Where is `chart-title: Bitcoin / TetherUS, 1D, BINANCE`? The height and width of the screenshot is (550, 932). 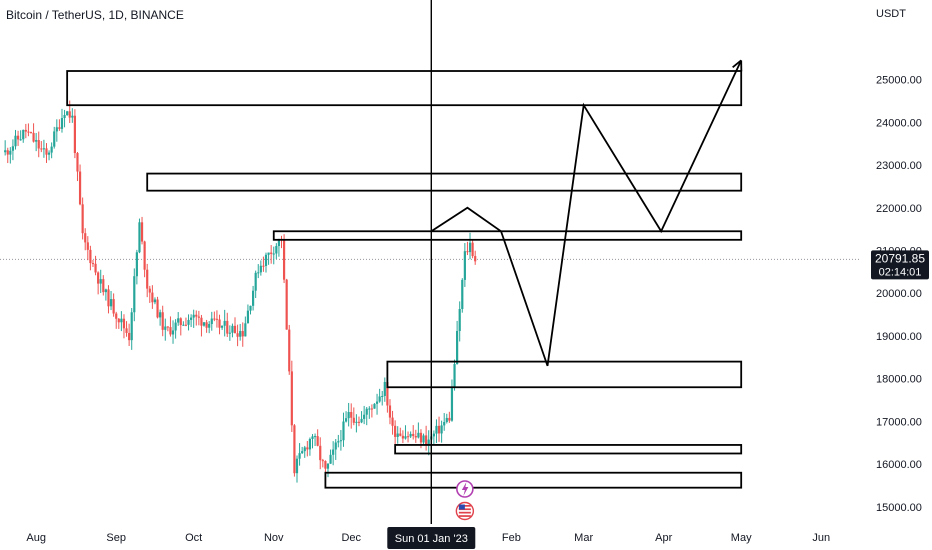
chart-title: Bitcoin / TetherUS, 1D, BINANCE is located at coordinates (95, 15).